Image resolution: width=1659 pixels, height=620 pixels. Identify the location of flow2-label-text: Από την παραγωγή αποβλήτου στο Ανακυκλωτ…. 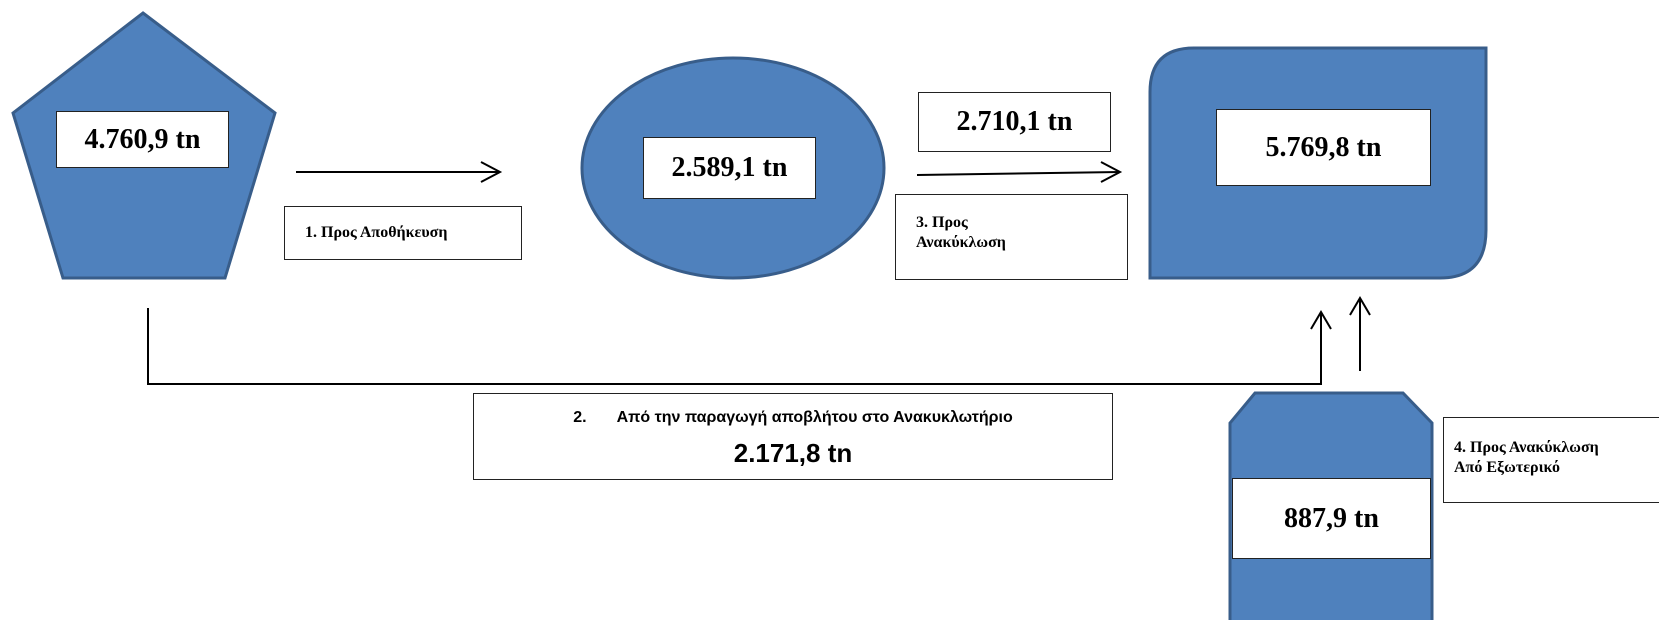
(814, 417).